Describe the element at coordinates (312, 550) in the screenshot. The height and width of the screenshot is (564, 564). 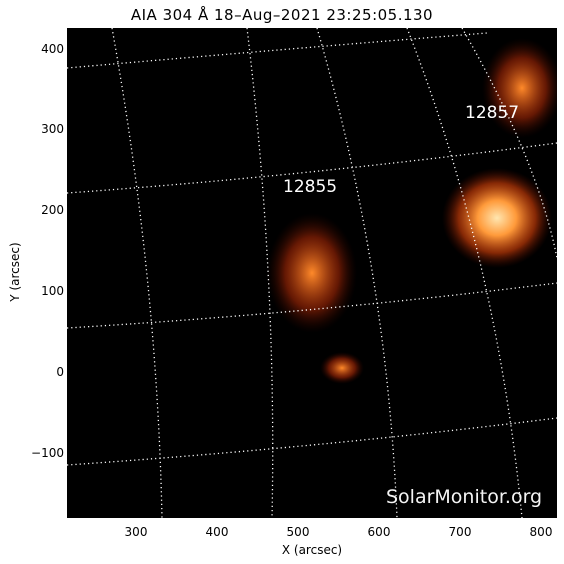
I see `x-axis-title: X (arcsec)` at that location.